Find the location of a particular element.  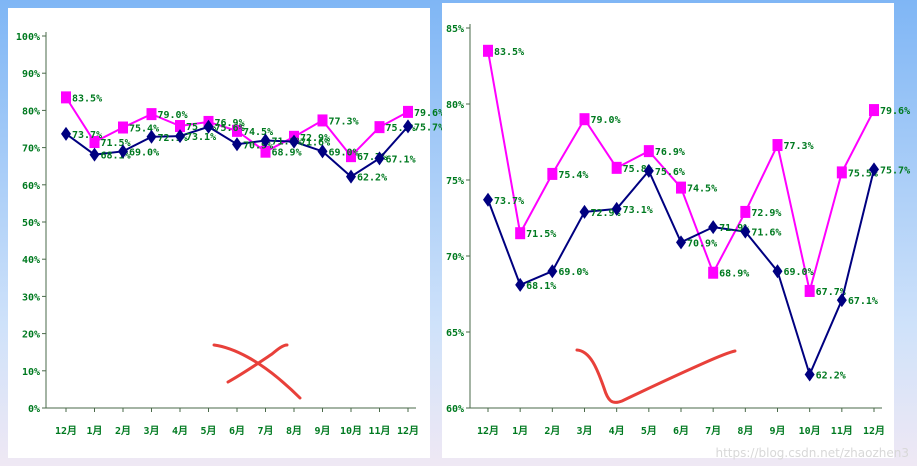

right-series-1-data-label: 75.7% is located at coordinates (895, 170).